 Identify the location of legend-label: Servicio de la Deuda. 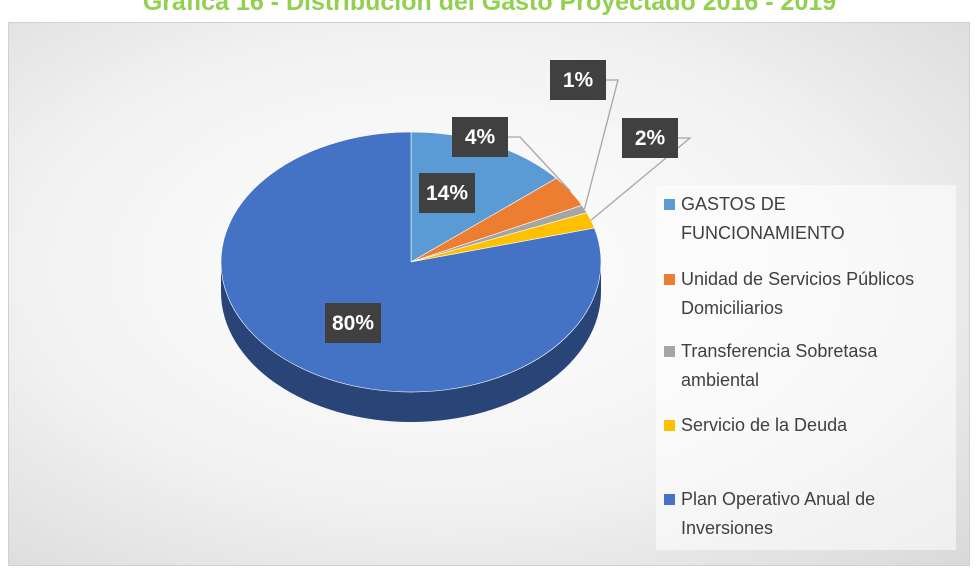
(764, 425).